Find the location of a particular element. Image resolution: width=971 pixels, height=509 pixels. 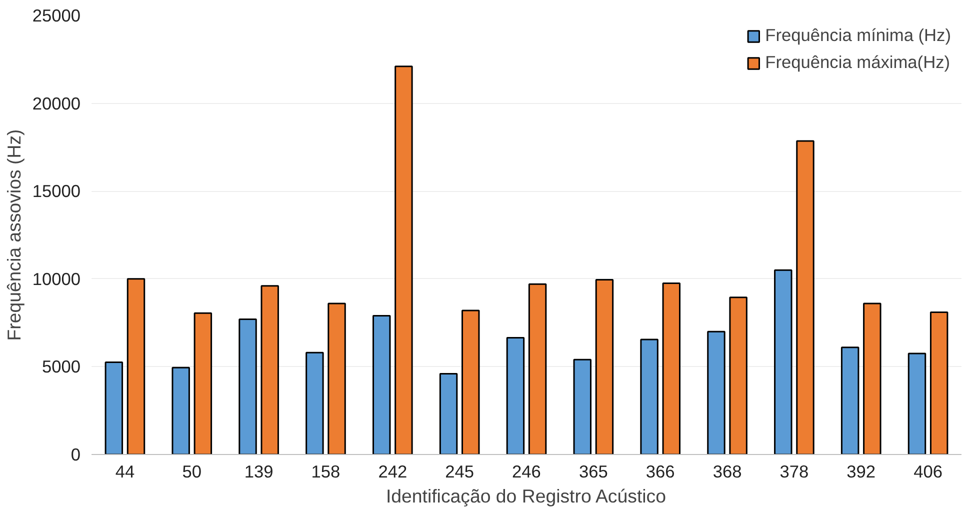

x-tick-label: 406 is located at coordinates (928, 472).